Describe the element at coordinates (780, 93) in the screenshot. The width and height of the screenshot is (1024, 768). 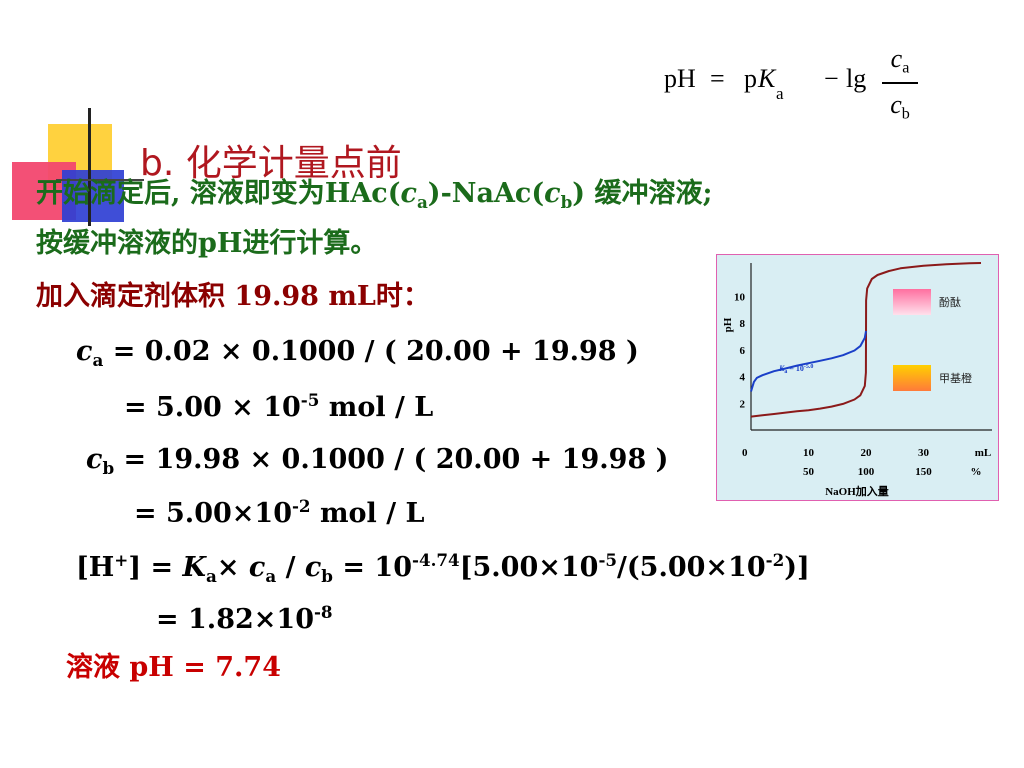
I see `formula-K-sub: a` at that location.